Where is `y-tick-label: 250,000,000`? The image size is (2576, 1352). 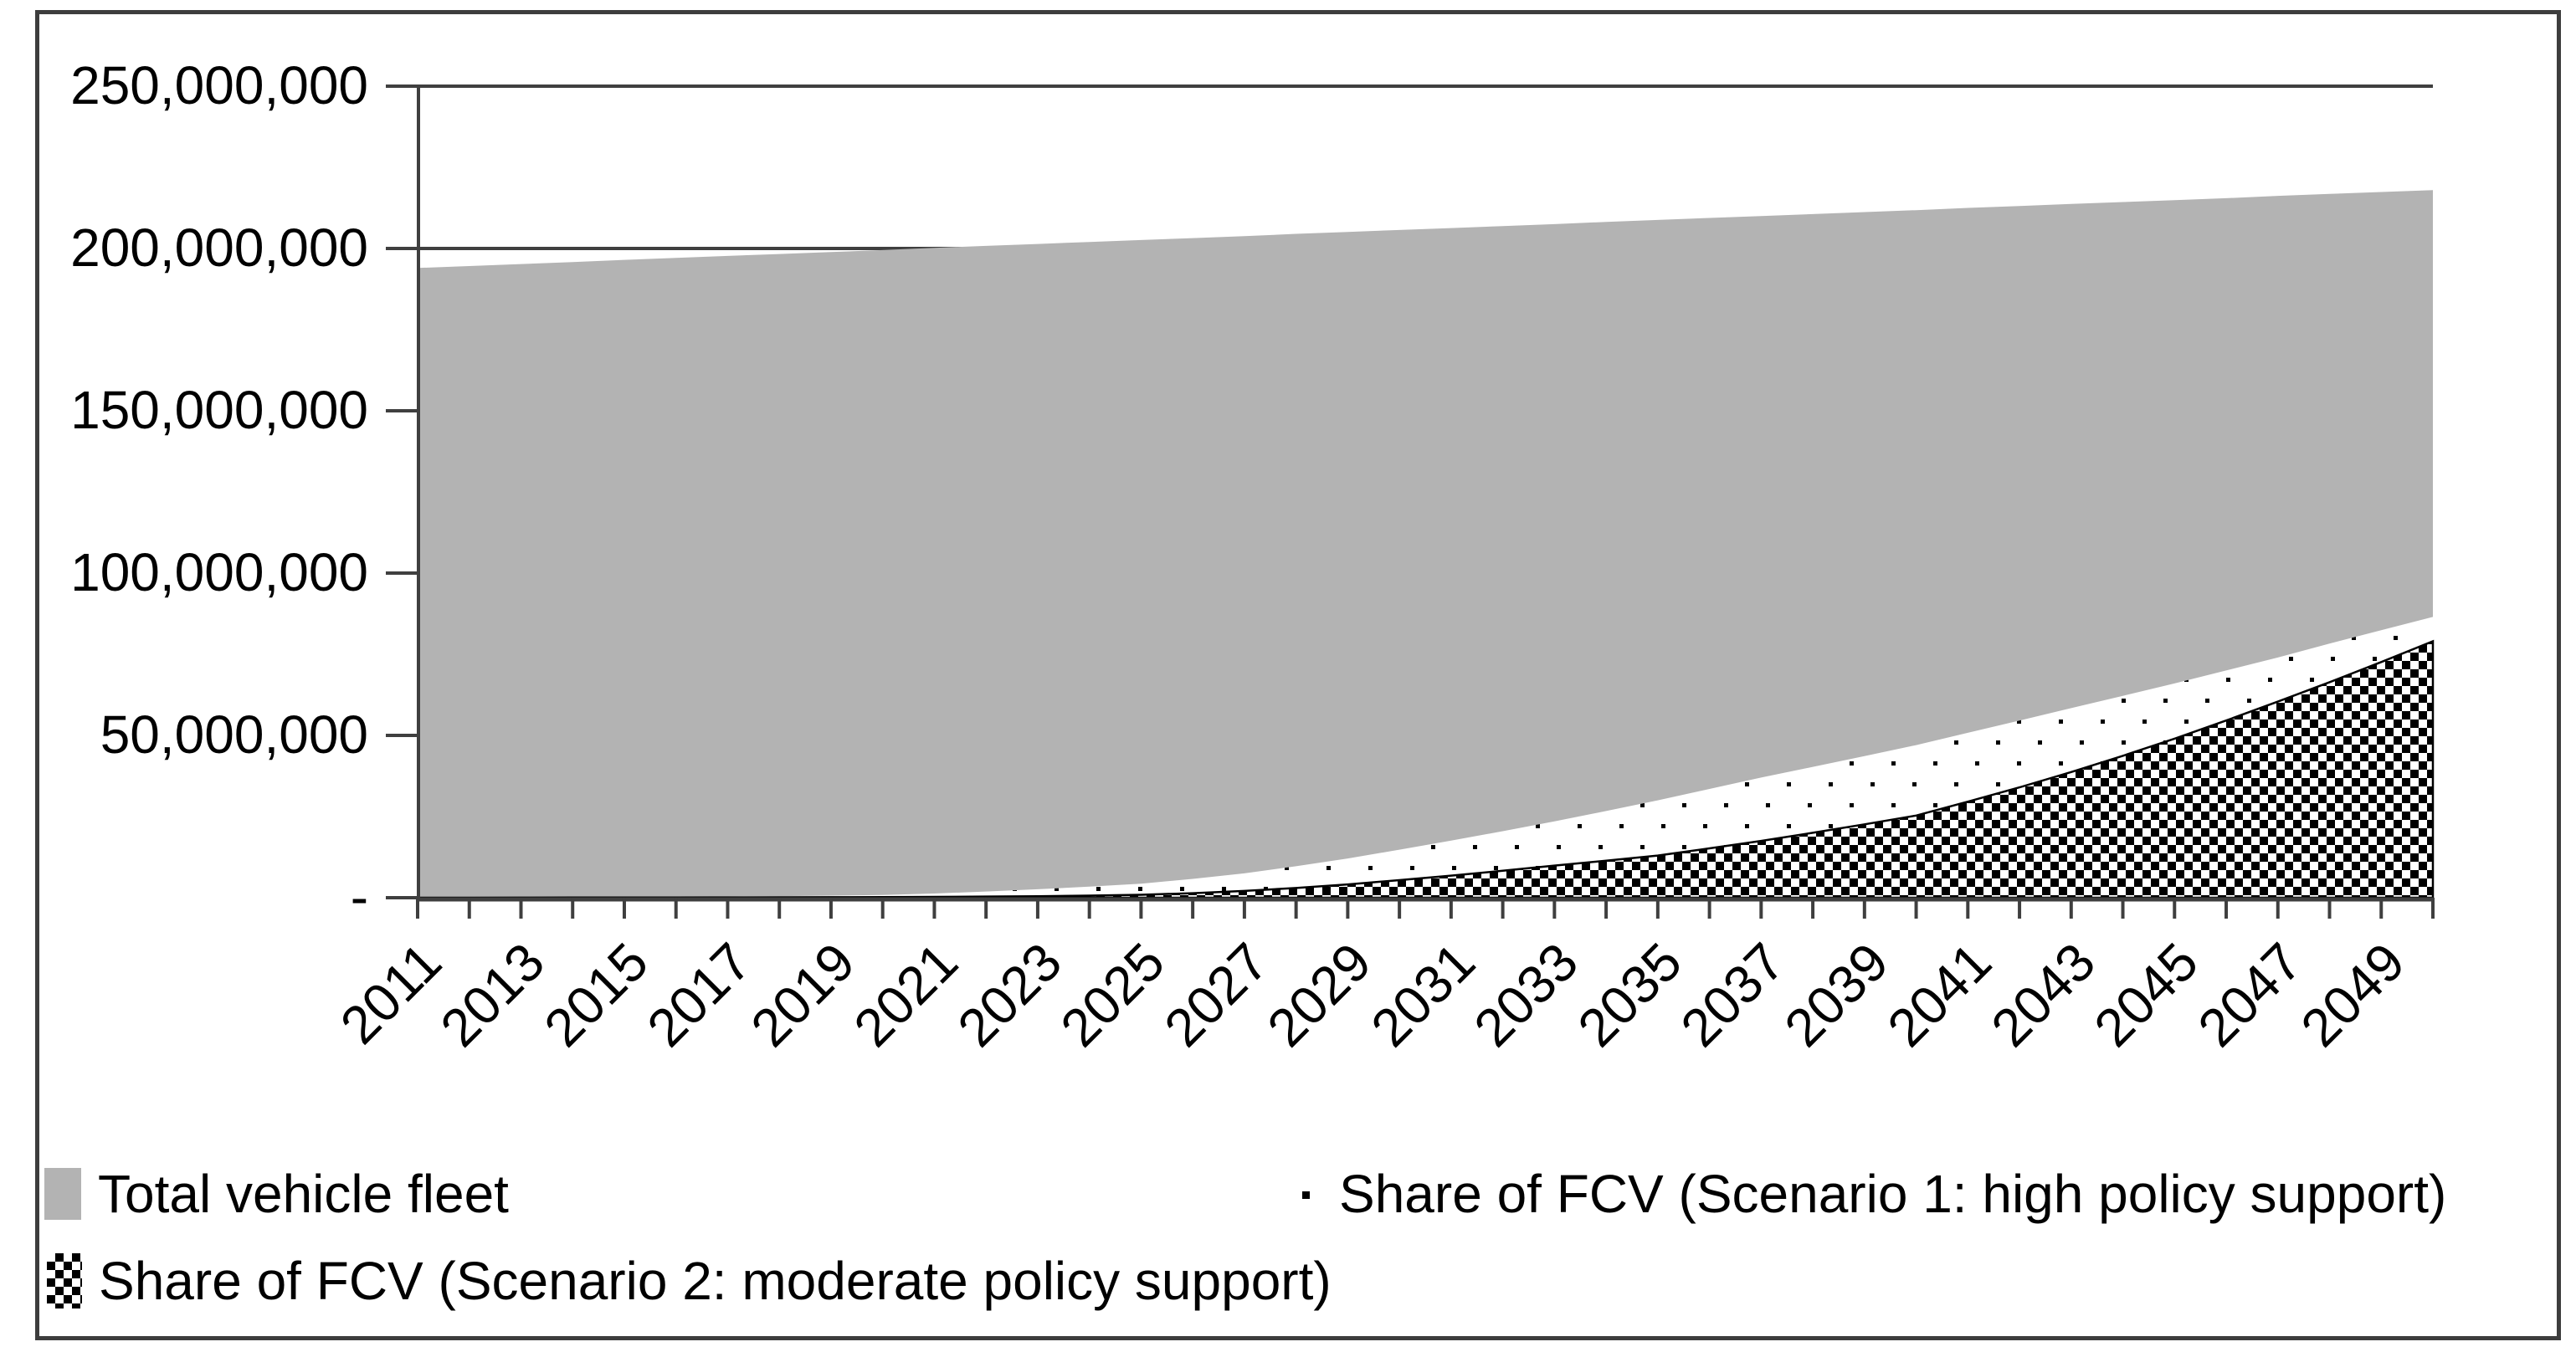 y-tick-label: 250,000,000 is located at coordinates (219, 85).